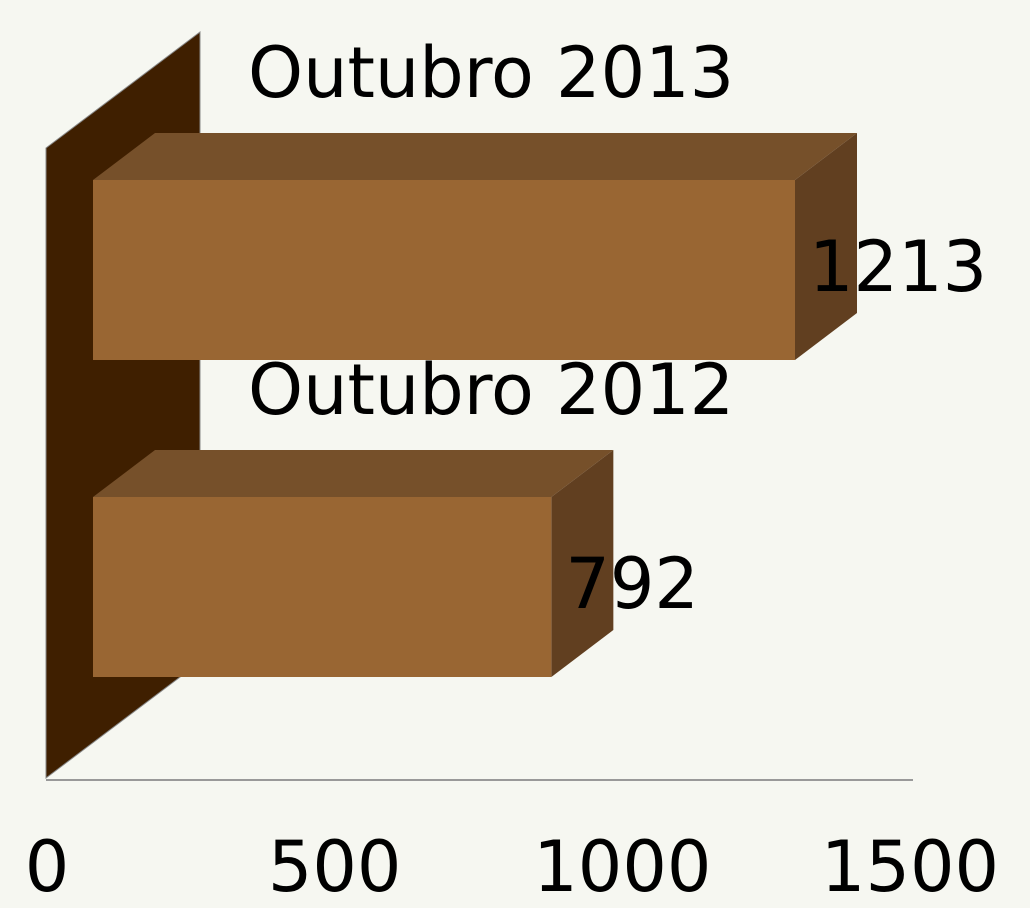 This screenshot has width=1030, height=908. Describe the element at coordinates (622, 867) in the screenshot. I see `x-tick-label: 1000` at that location.